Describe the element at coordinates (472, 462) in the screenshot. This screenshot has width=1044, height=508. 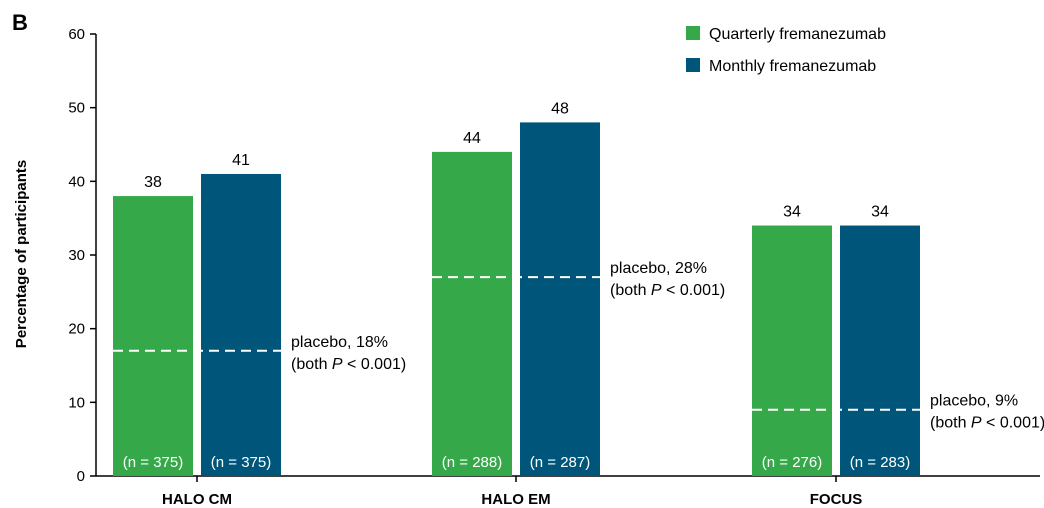
I see `n-label: (n = 288)` at that location.